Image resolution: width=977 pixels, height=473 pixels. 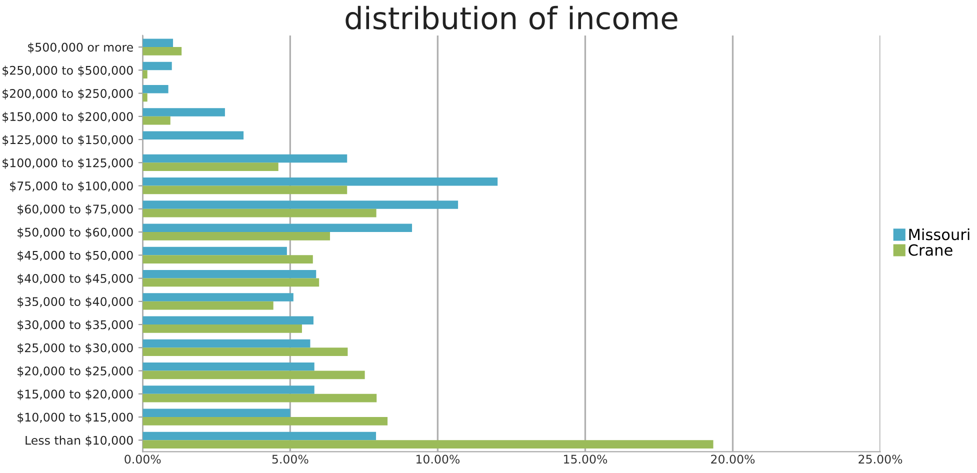 What do you see at coordinates (586, 459) in the screenshot?
I see `x-tick-label: 15.00%` at bounding box center [586, 459].